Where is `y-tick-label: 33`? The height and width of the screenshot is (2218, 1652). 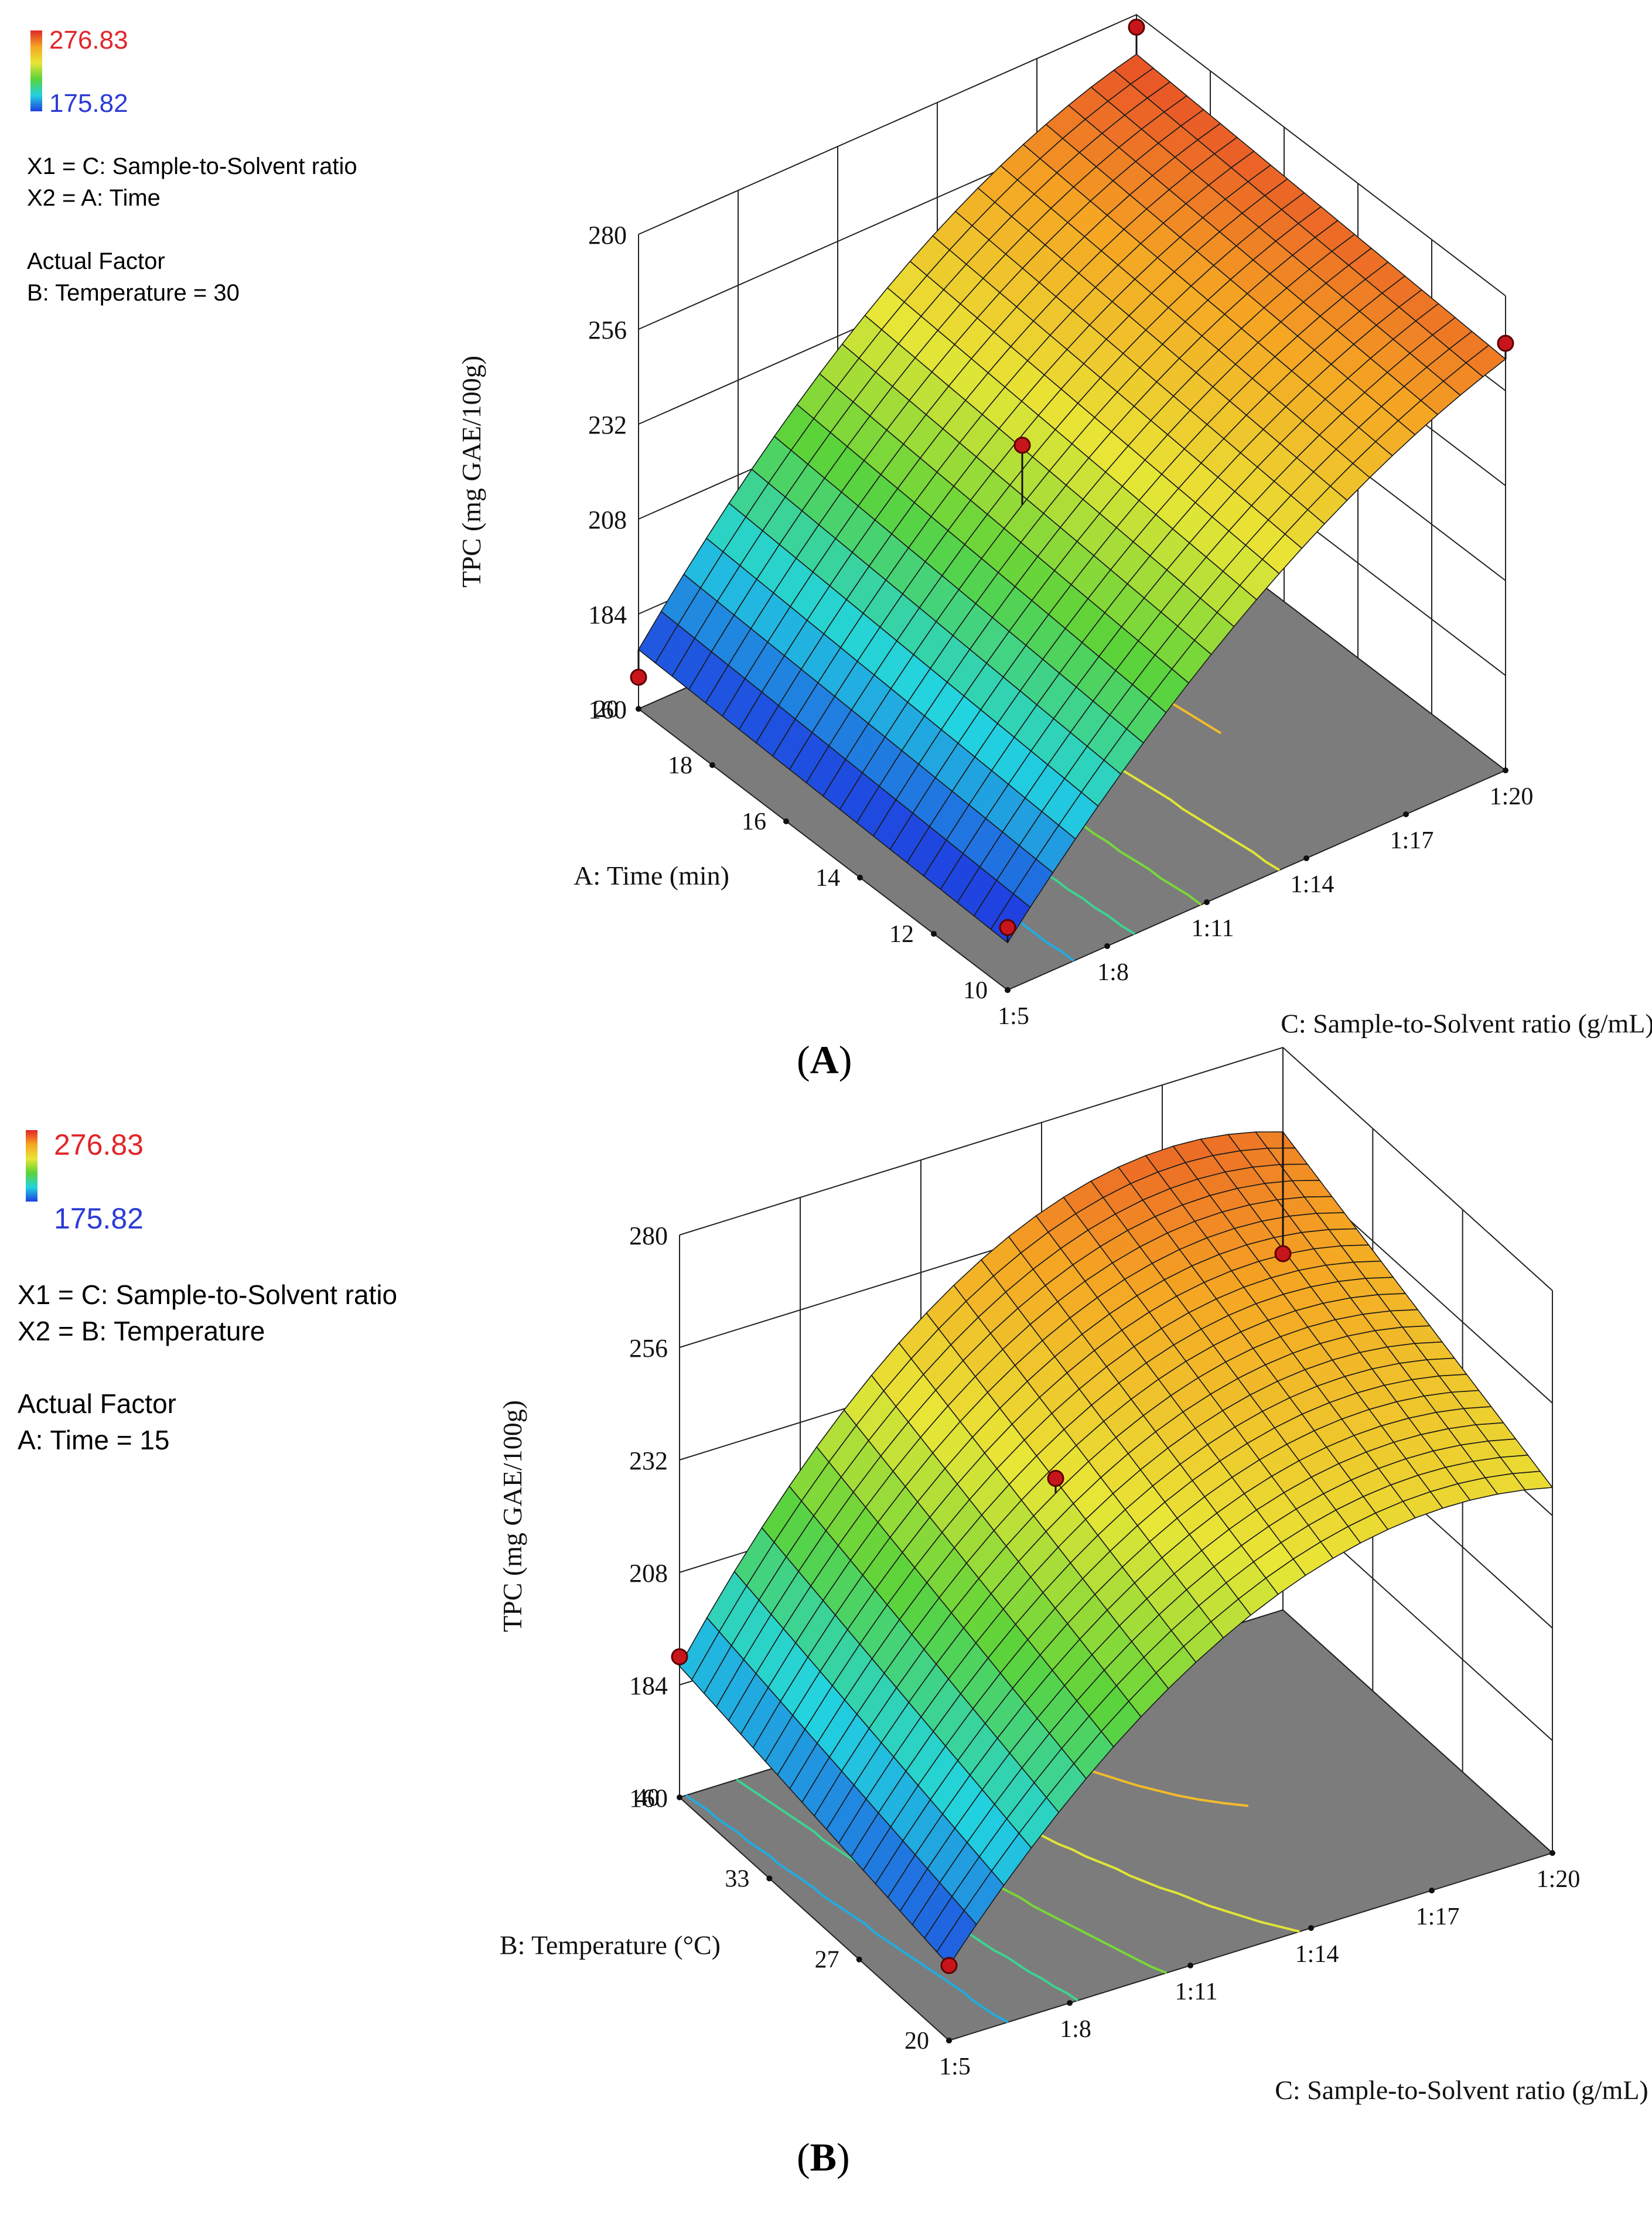
y-tick-label: 33 is located at coordinates (737, 1878).